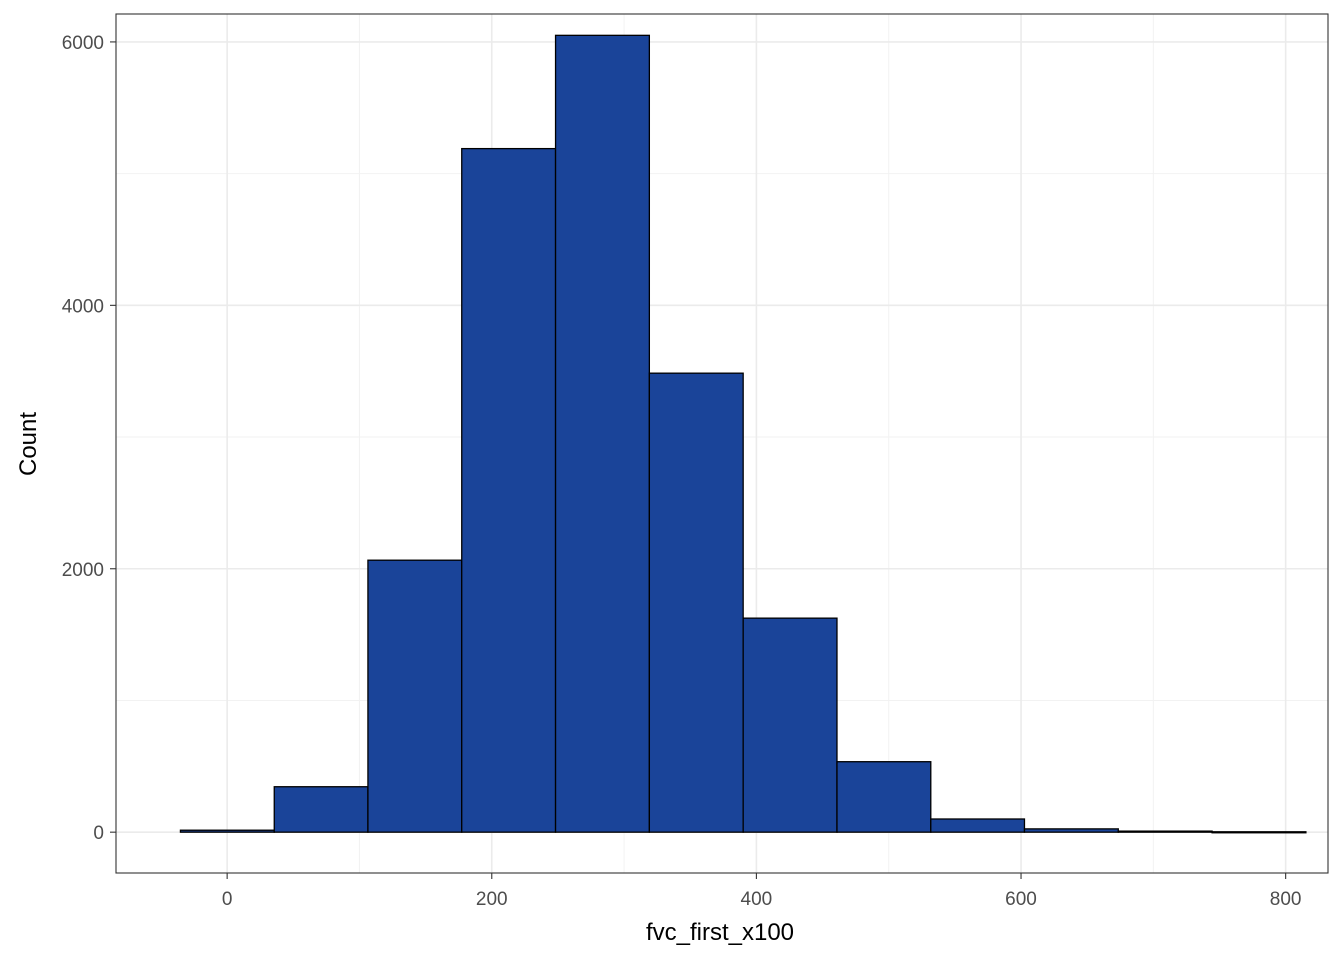 The image size is (1344, 965). I want to click on x-tick-label: 600, so click(1021, 899).